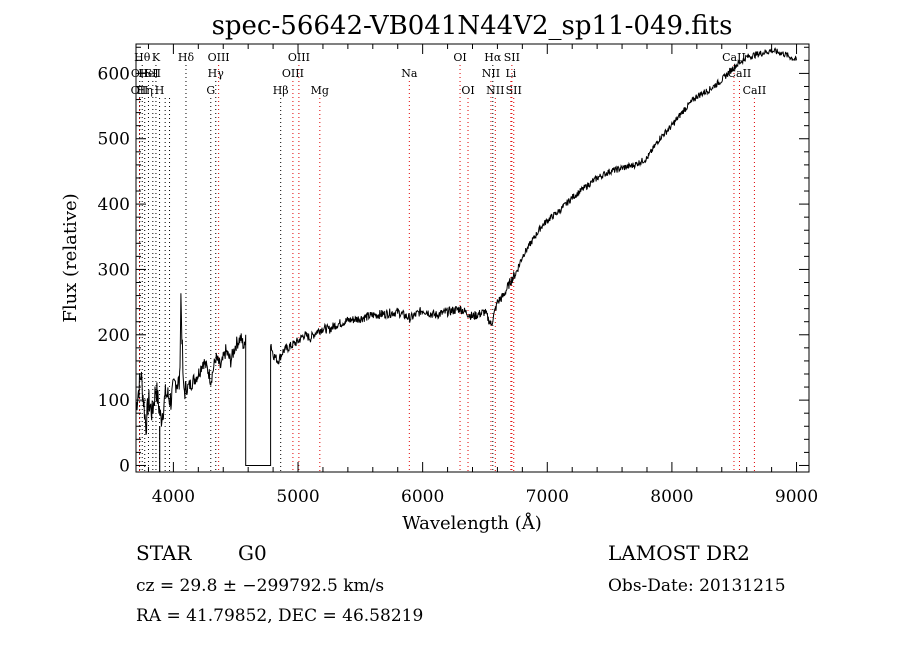 The height and width of the screenshot is (650, 900). What do you see at coordinates (679, 553) in the screenshot?
I see `survey-name: LAMOST DR2` at bounding box center [679, 553].